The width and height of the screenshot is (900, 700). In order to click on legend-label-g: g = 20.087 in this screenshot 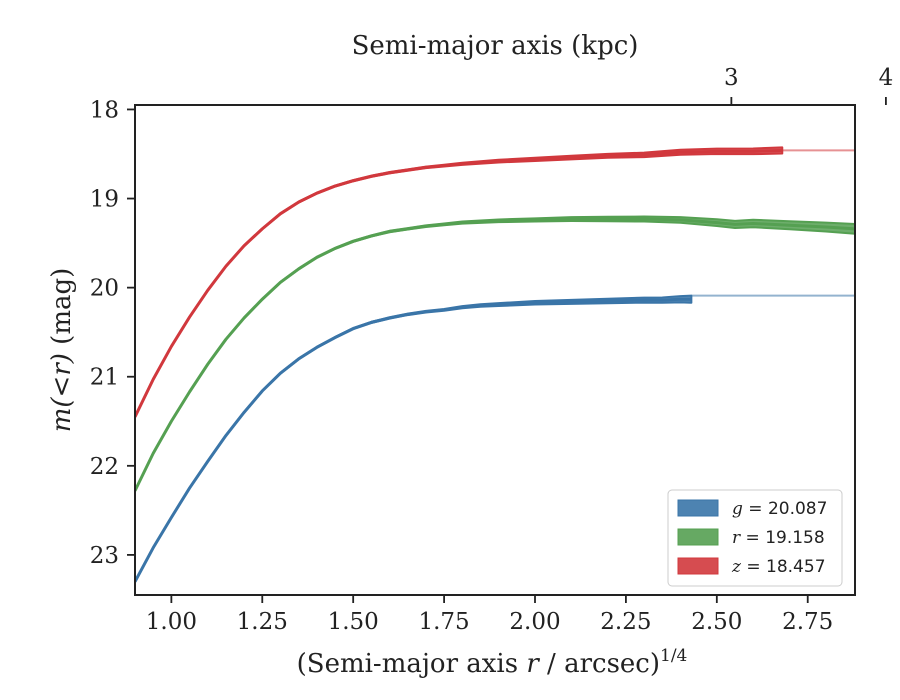, I will do `click(779, 509)`.